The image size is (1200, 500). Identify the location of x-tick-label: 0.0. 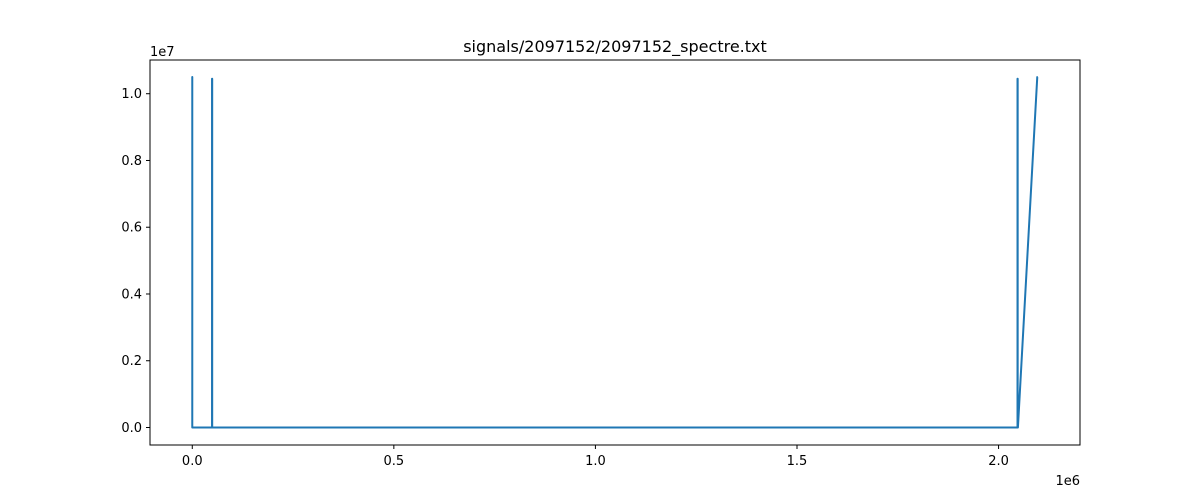
(192, 461).